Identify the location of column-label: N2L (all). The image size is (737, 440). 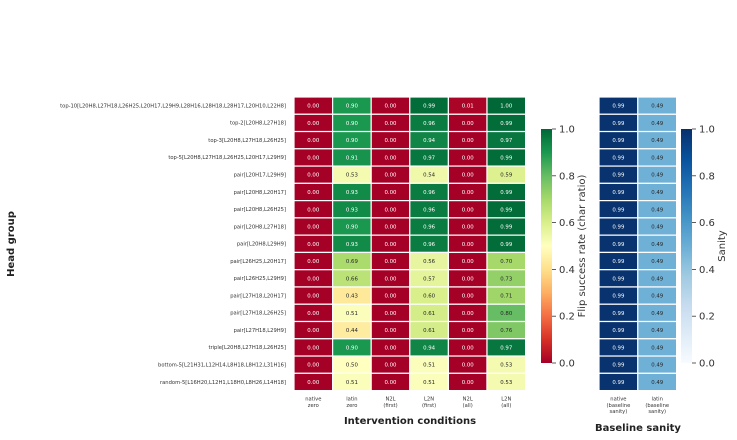
(468, 403).